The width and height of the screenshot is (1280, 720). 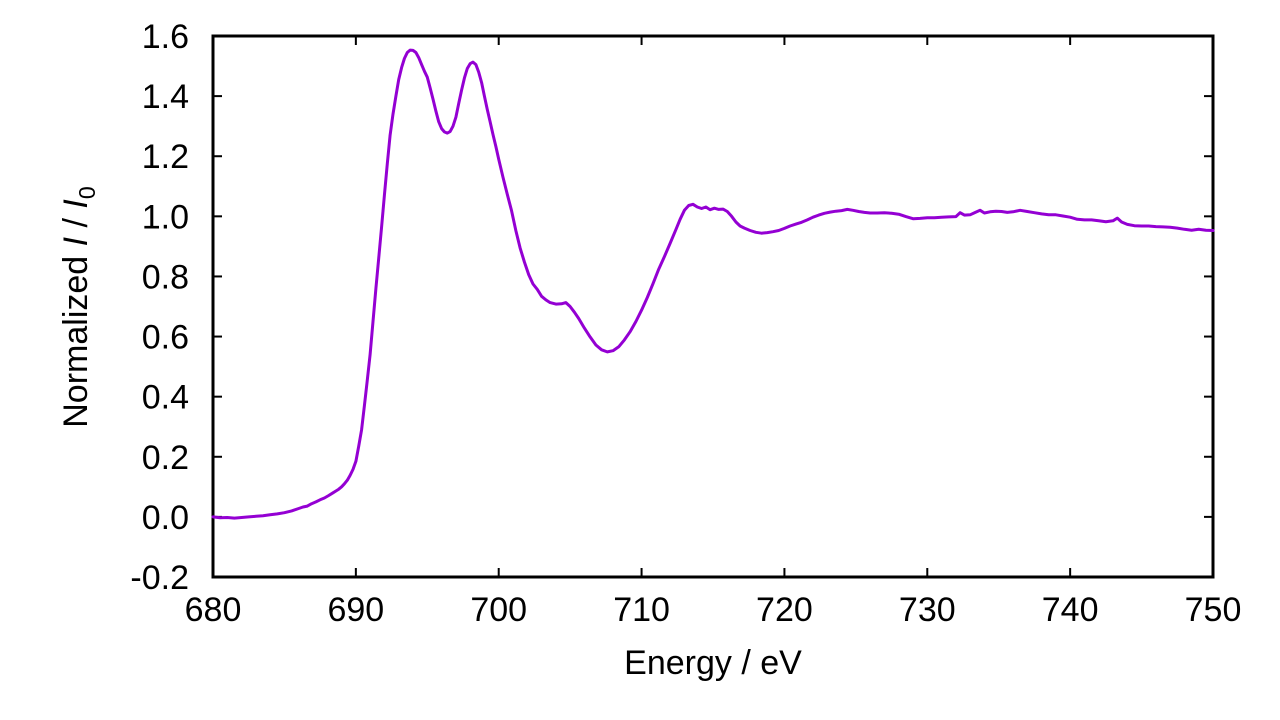 What do you see at coordinates (165, 157) in the screenshot?
I see `y-tick-label: 1.2` at bounding box center [165, 157].